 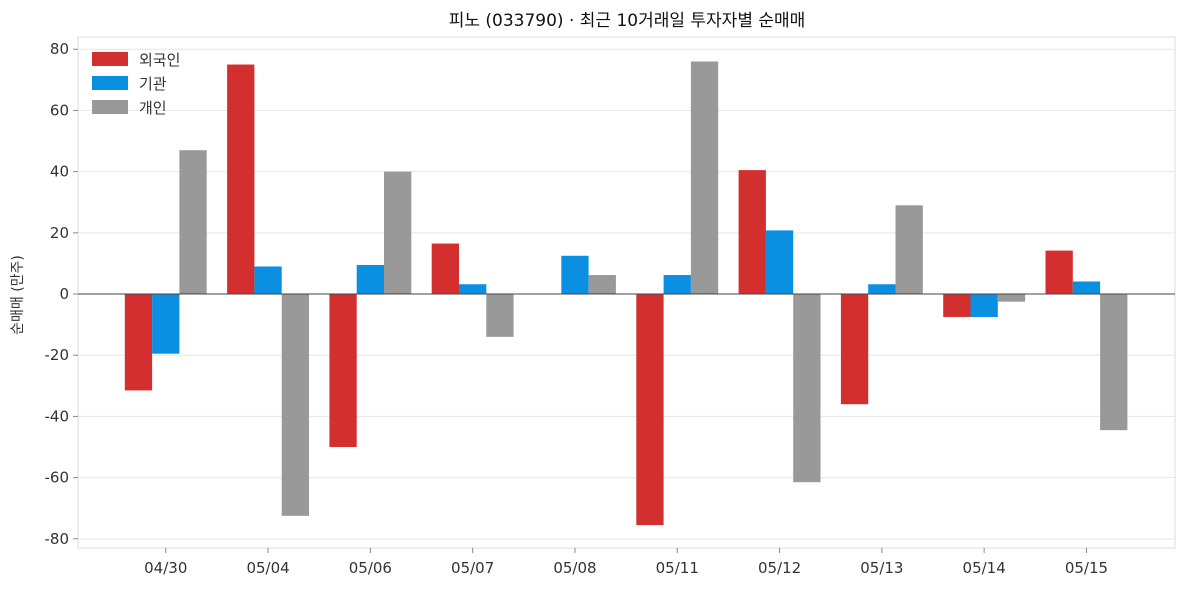 I want to click on bar-기관-05/13, so click(x=882, y=289).